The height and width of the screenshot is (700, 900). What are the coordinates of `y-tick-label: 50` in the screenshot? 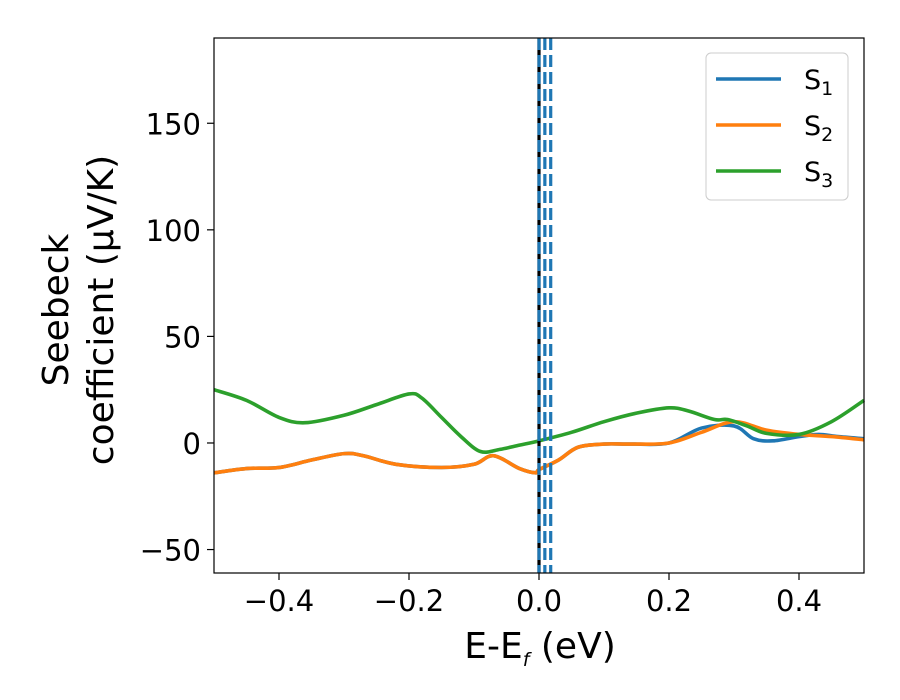 It's located at (182, 337).